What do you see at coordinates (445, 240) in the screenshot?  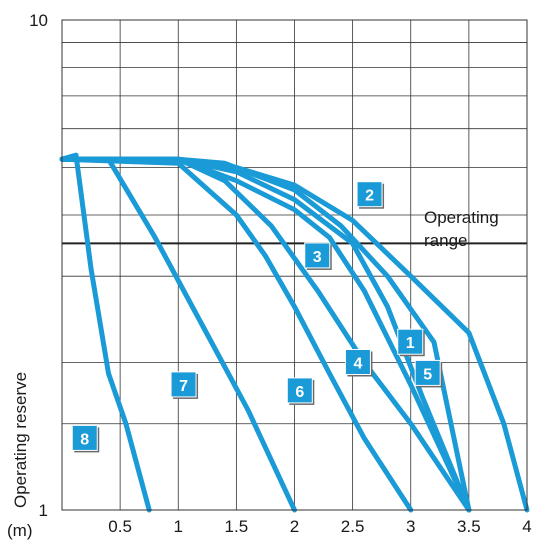 I see `operating-label-line2: range` at bounding box center [445, 240].